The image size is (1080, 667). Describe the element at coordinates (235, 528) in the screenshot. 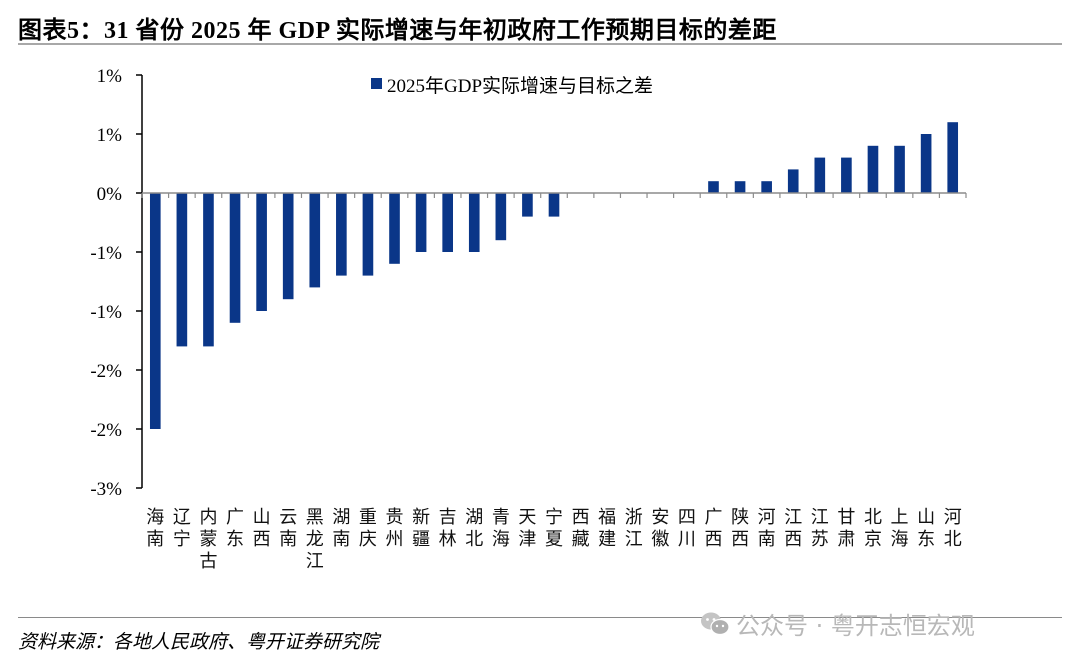

I see `x-tick-label: 广东` at that location.